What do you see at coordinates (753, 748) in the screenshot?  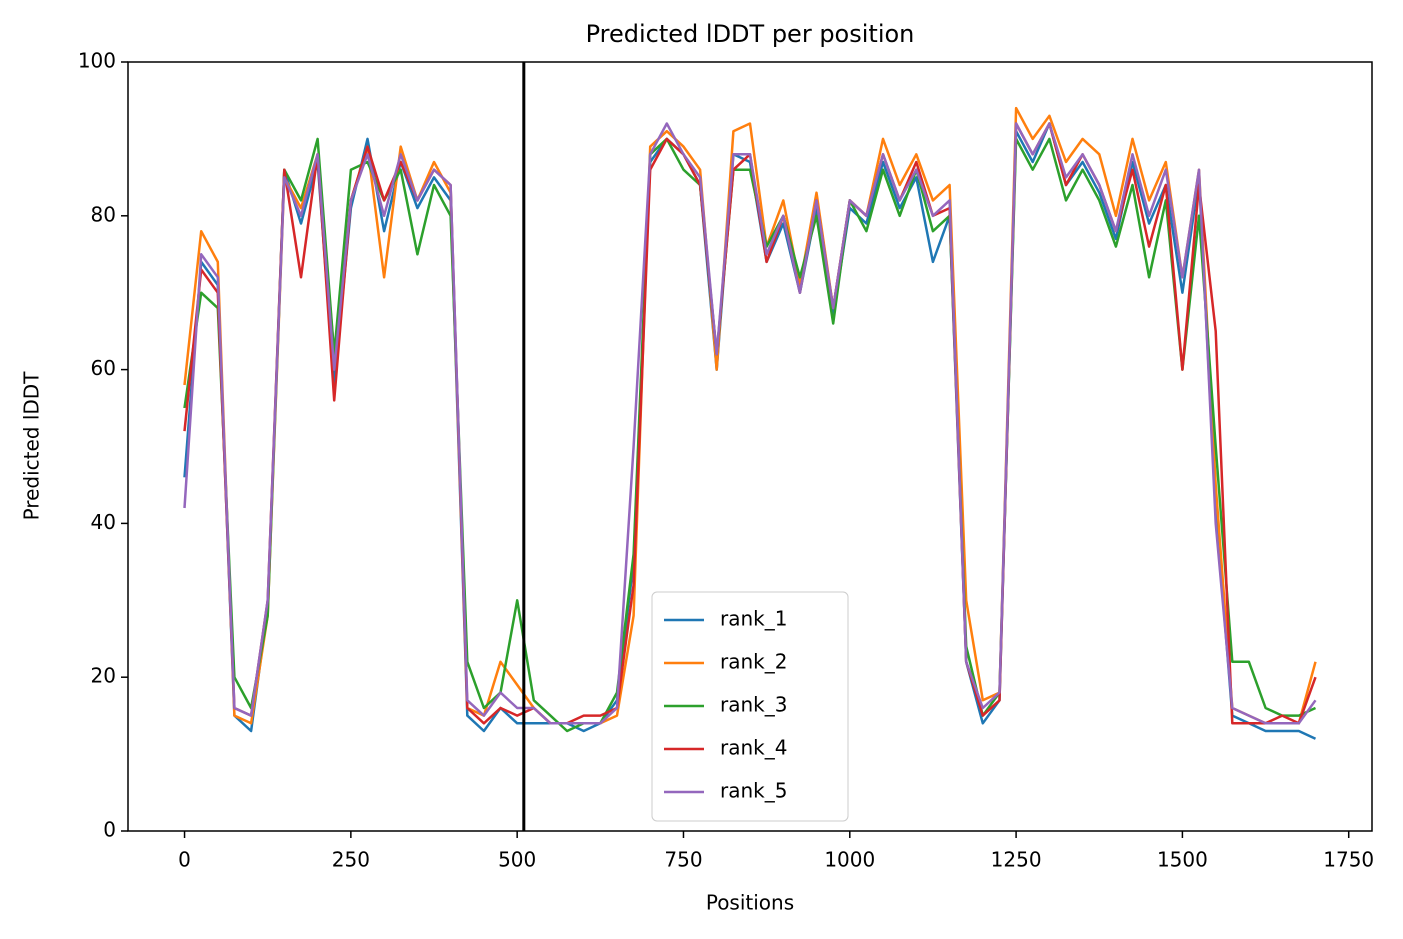 I see `legend-label: rank_4` at bounding box center [753, 748].